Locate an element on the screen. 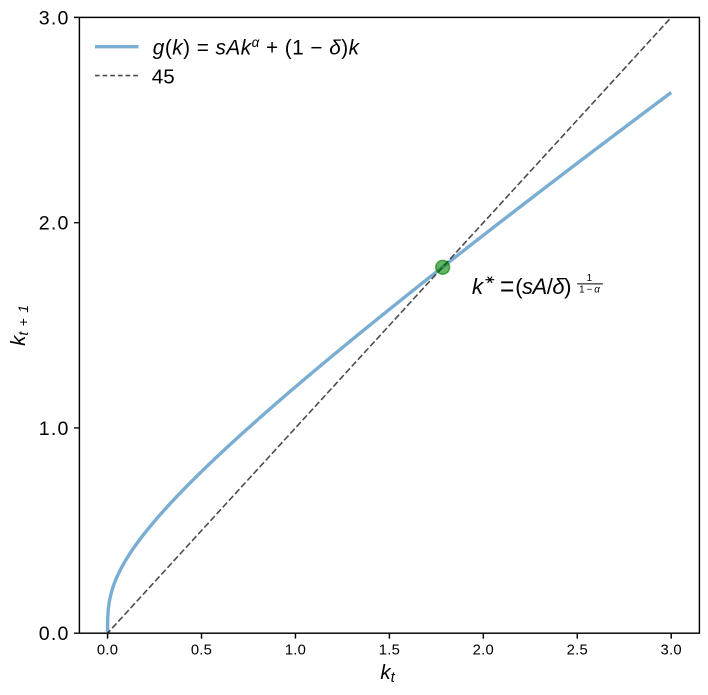 The image size is (708, 695). svg-text: g(k) = sAkα + (1 − δ)k is located at coordinates (257, 47).